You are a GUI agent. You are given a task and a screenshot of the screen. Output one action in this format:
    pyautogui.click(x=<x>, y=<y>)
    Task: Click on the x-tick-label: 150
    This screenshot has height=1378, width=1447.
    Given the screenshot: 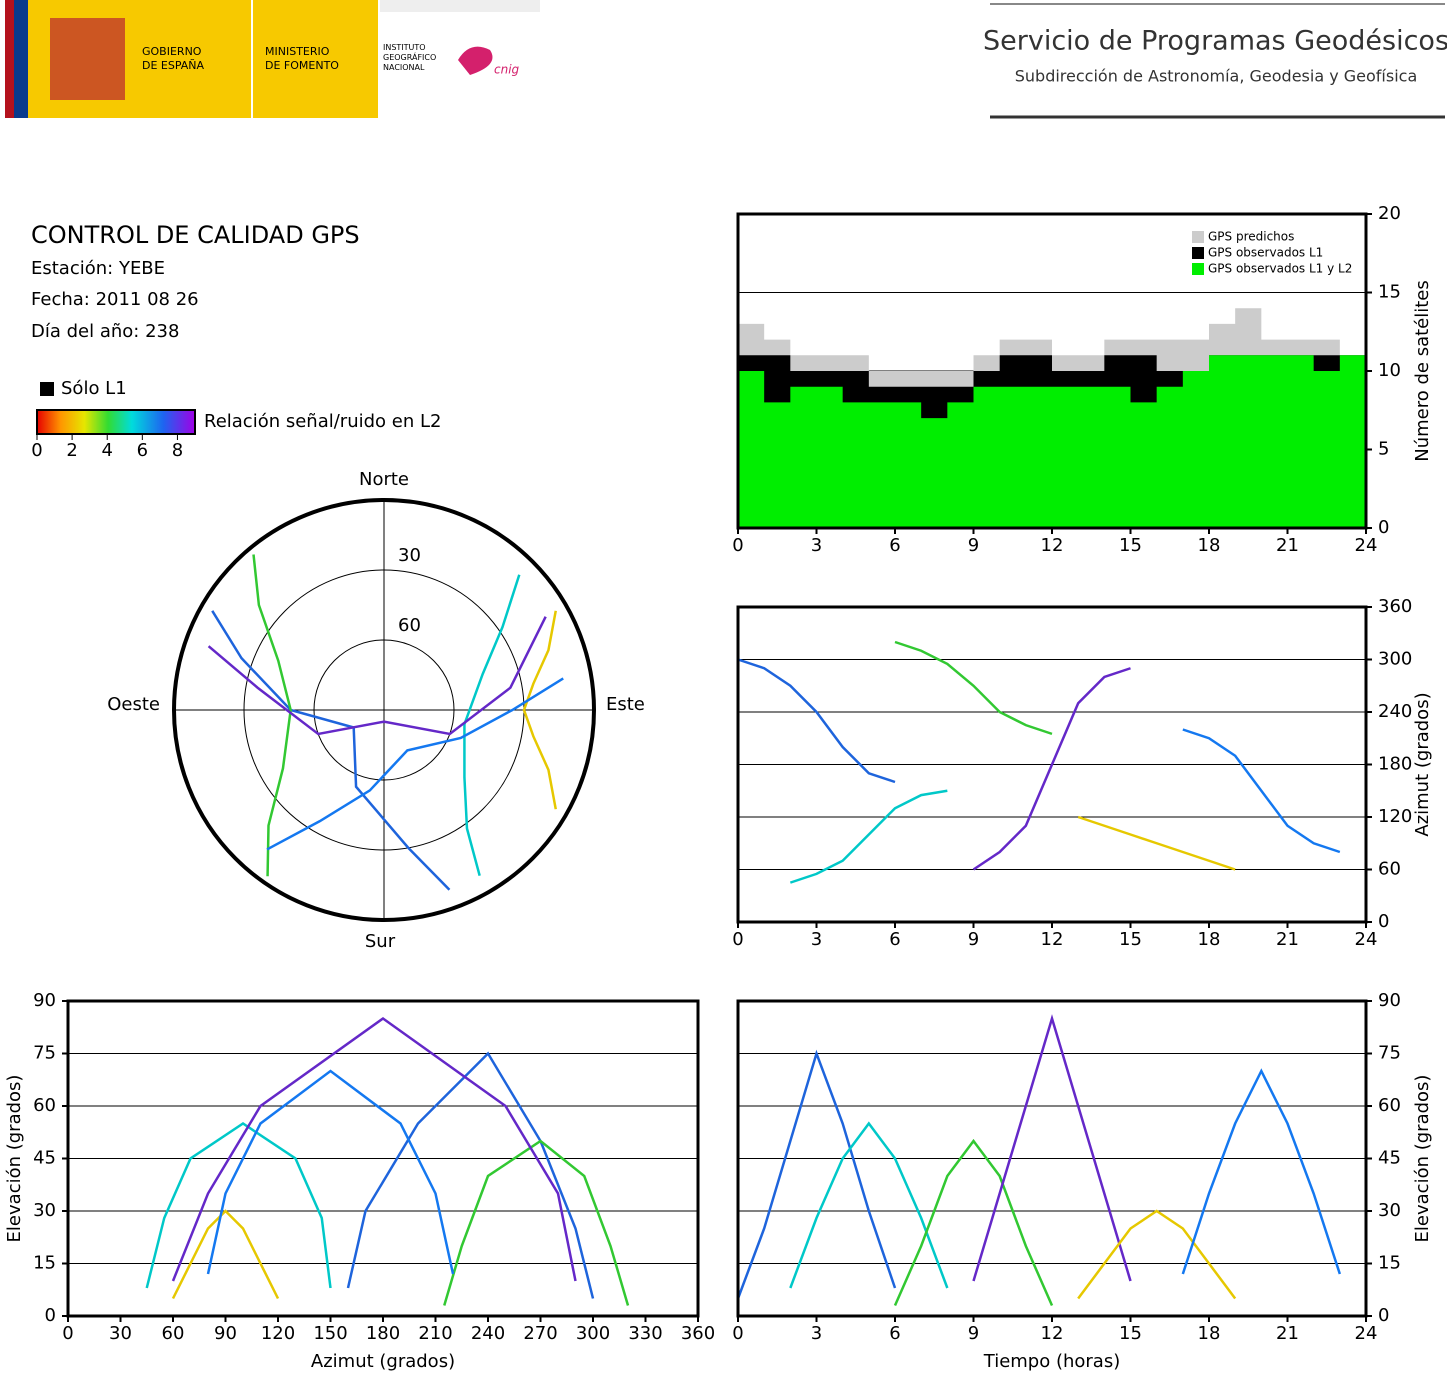 What is the action you would take?
    pyautogui.click(x=330, y=1333)
    